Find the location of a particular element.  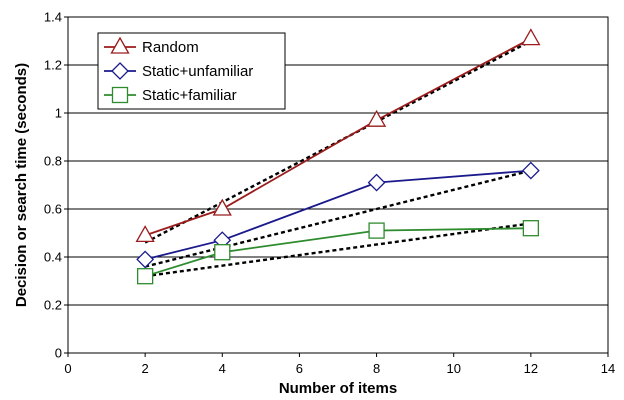

legend-label: Static+unfamiliar is located at coordinates (197, 71).